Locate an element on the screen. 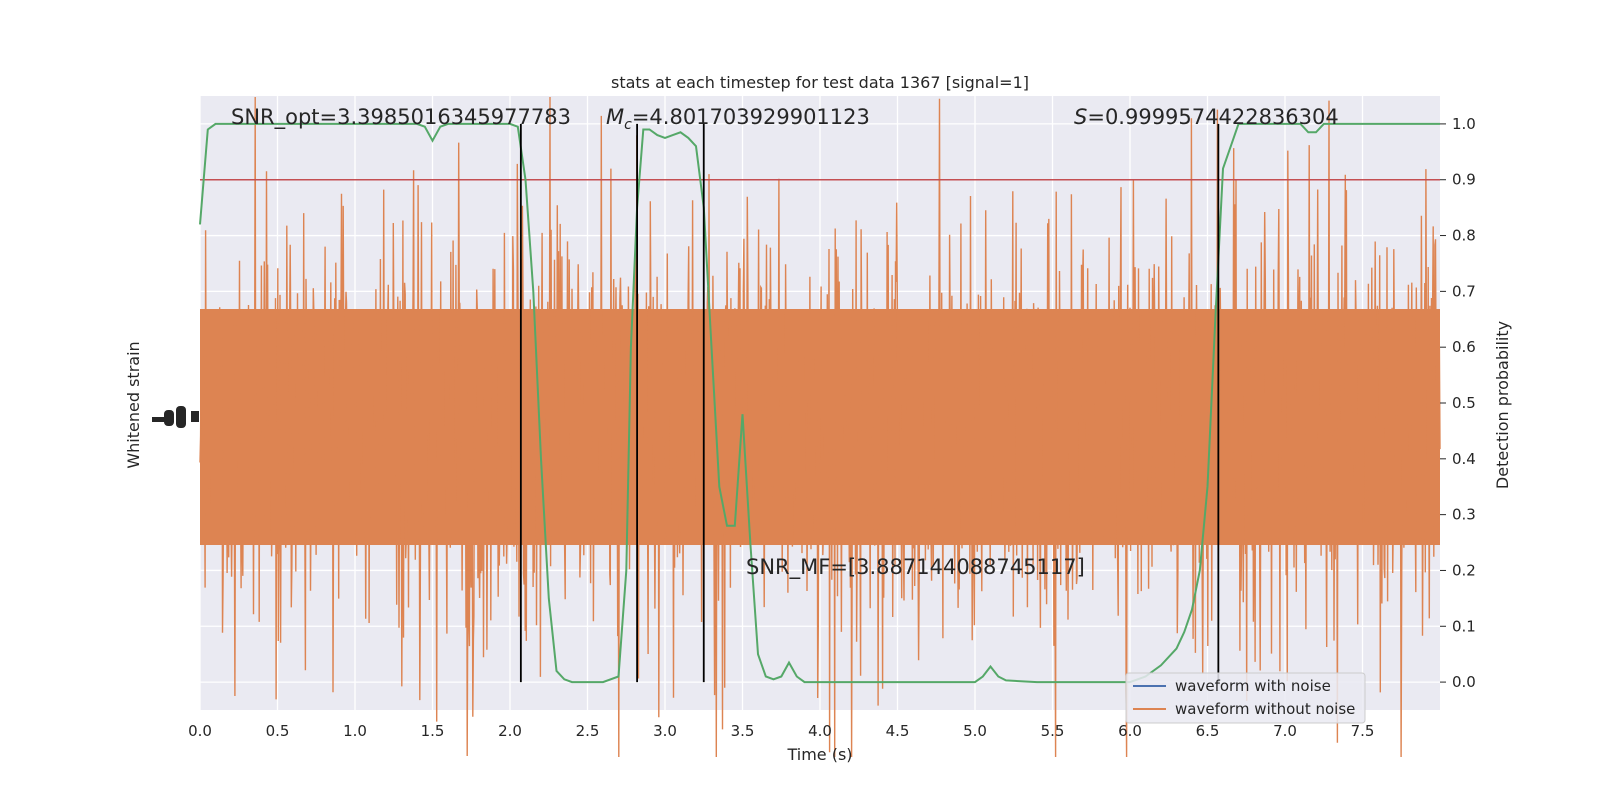  left-axis-tick-glyphs is located at coordinates (175, 417).